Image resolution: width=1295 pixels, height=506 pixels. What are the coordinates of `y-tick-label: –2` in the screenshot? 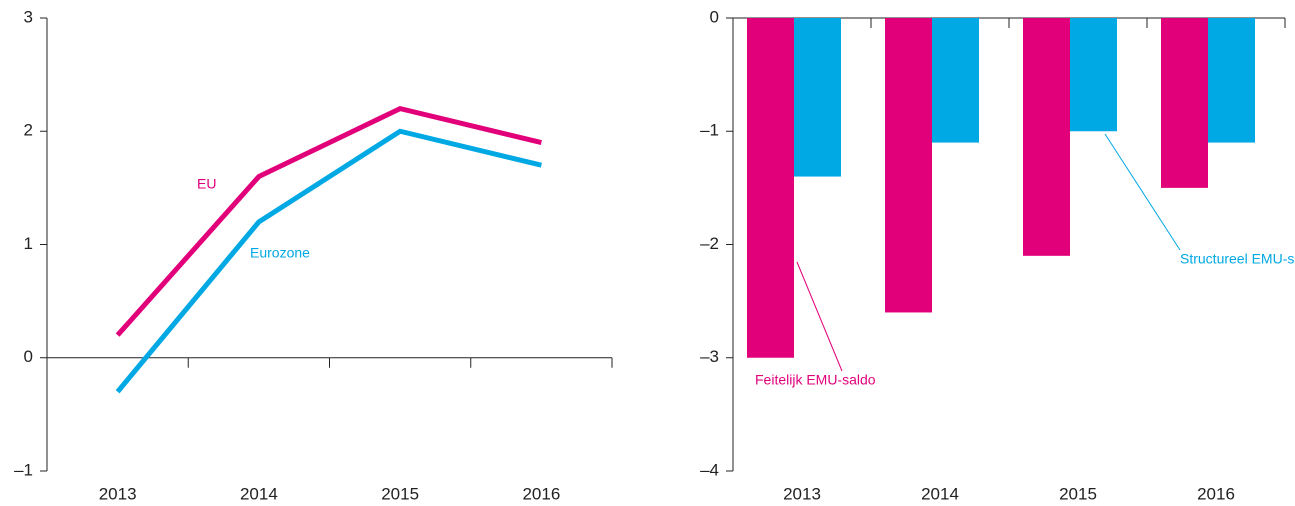 It's located at (709, 243).